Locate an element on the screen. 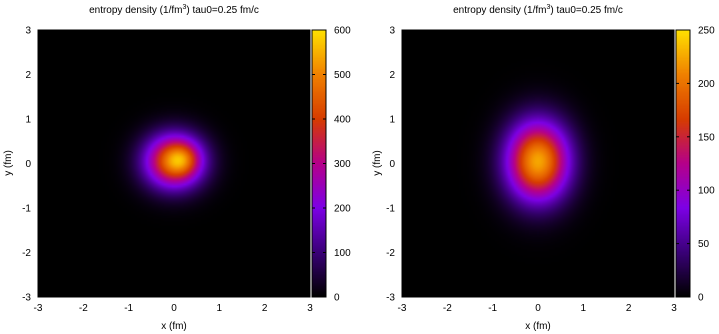 Image resolution: width=719 pixels, height=334 pixels. chart-title-2: entropy density (1/fm3) tau0=0.25 fm/c is located at coordinates (538, 10).